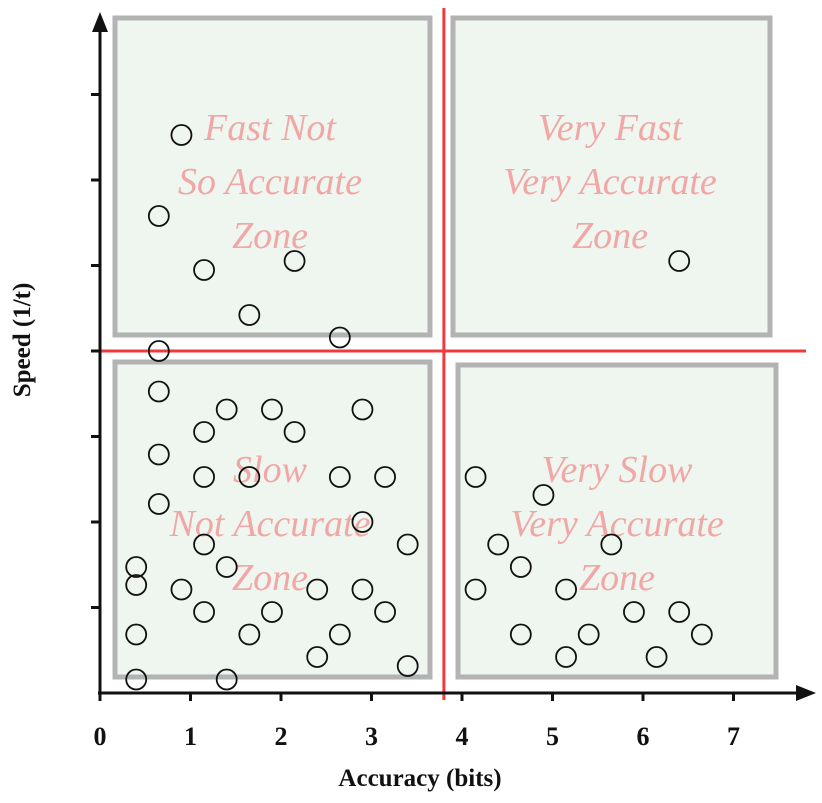  What do you see at coordinates (618, 470) in the screenshot?
I see `zone-label-line: Very Slow` at bounding box center [618, 470].